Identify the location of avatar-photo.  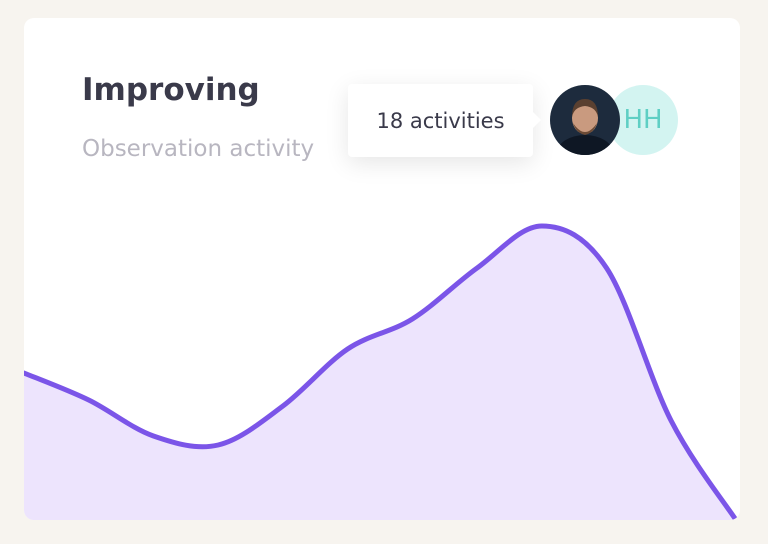
(585, 120).